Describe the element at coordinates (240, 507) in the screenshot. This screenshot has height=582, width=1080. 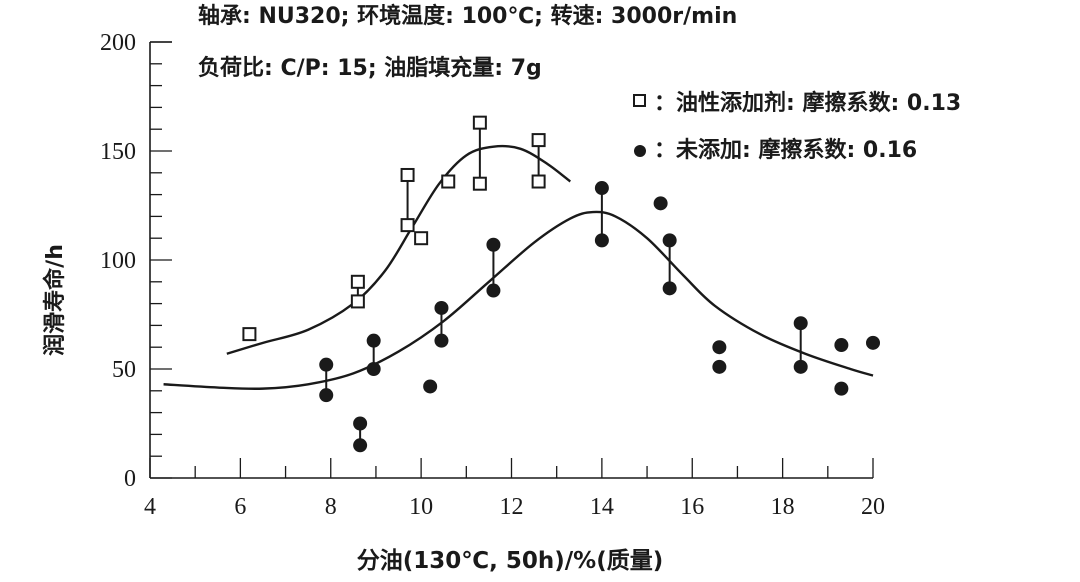
I see `x-tick-label: 6` at that location.